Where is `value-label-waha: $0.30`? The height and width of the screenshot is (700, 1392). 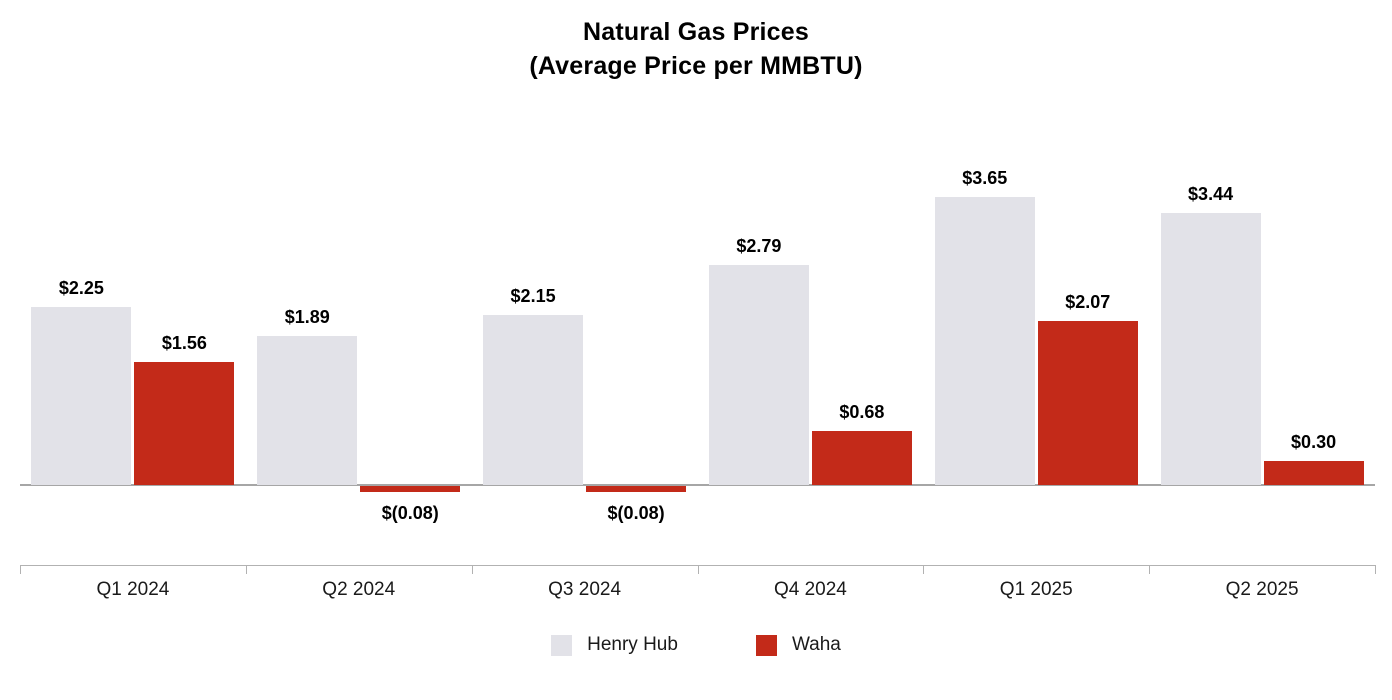
value-label-waha: $0.30 is located at coordinates (1314, 442).